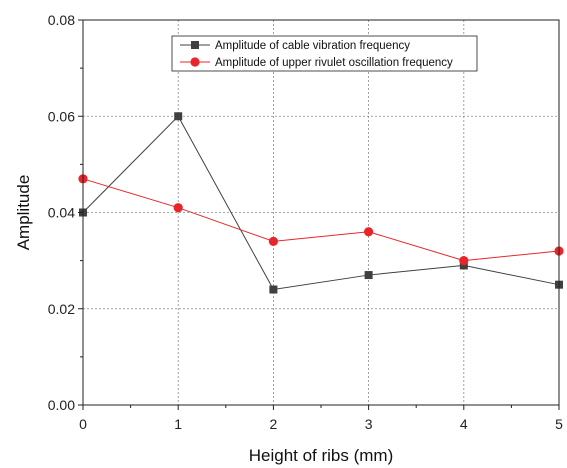  I want to click on legend-box, so click(324, 53).